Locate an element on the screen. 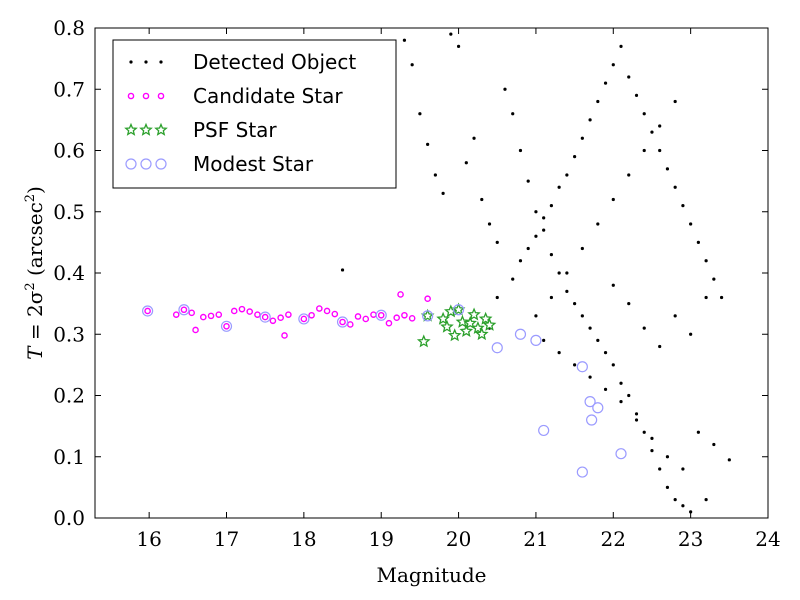 The image size is (800, 600). legend-marker-detected-object is located at coordinates (146, 62).